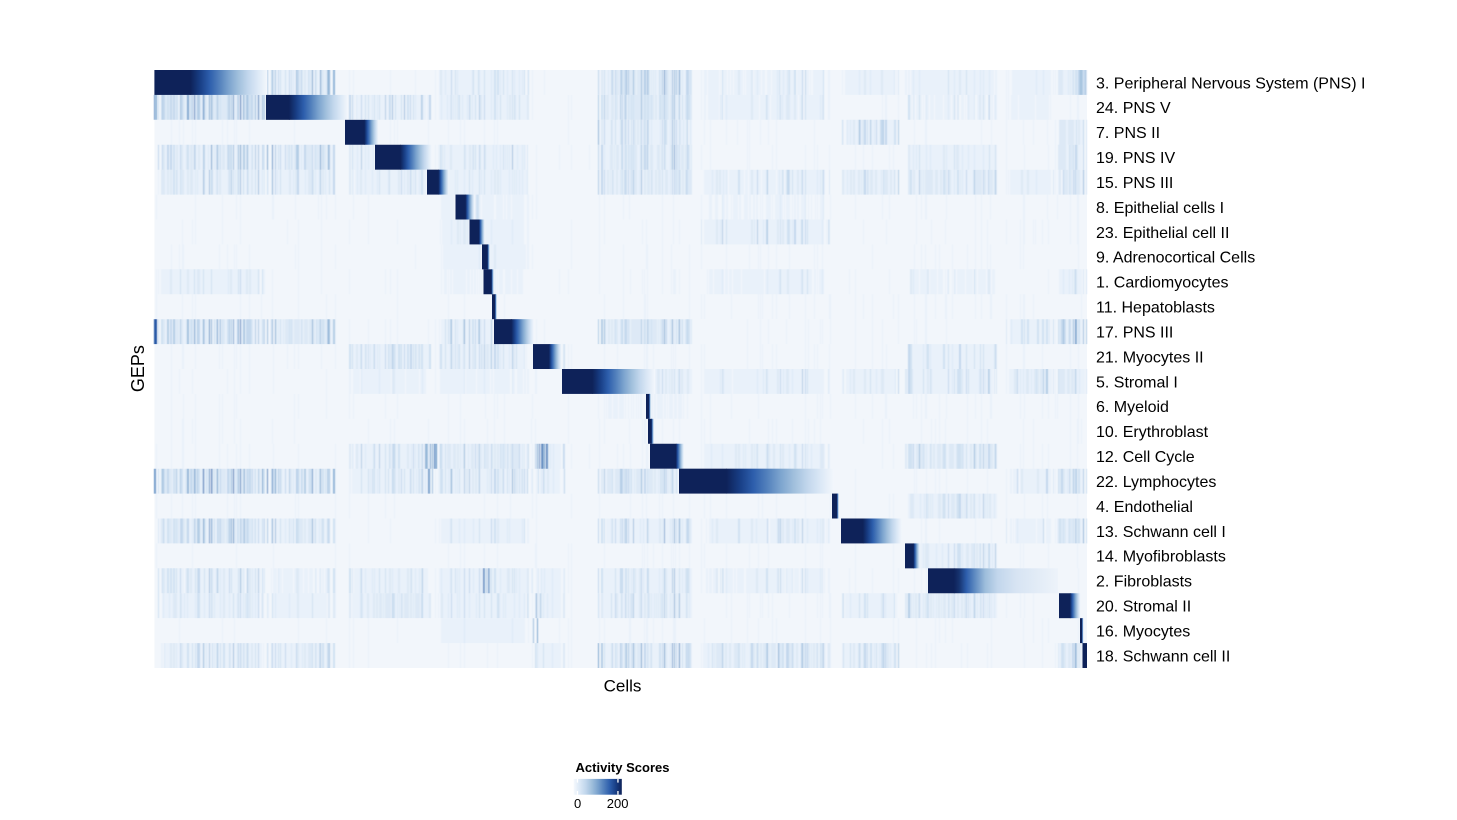 This screenshot has height=820, width=1457. Describe the element at coordinates (1156, 482) in the screenshot. I see `svg-text: 22. Lymphocytes` at that location.